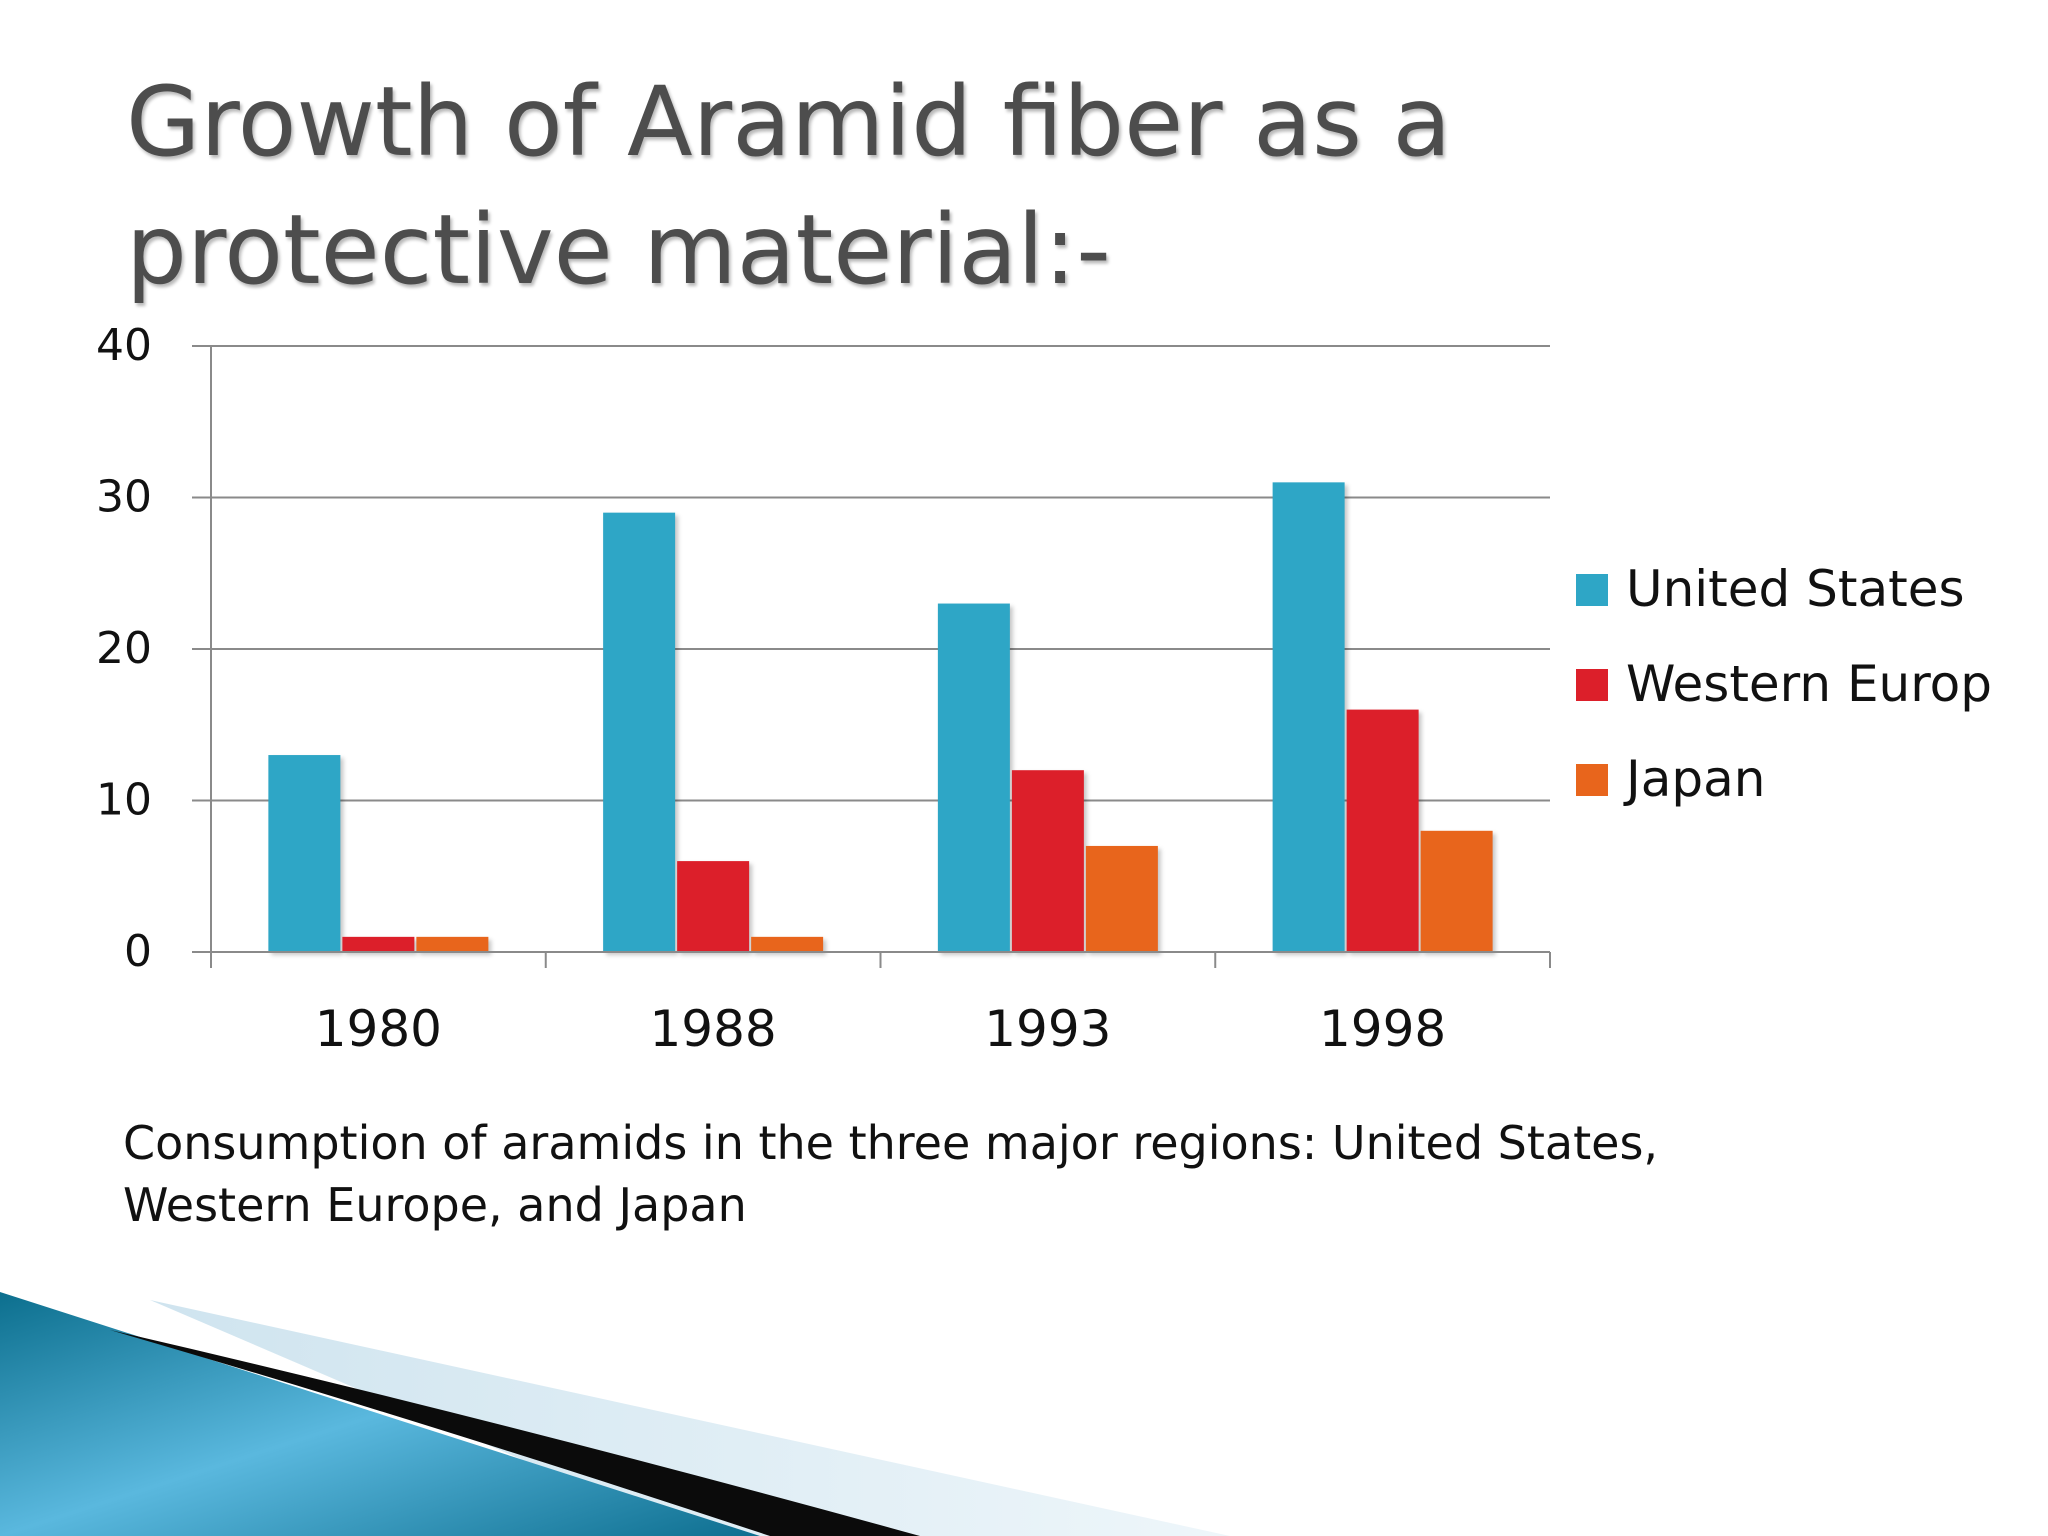  I want to click on title-line-2: protective material:-, so click(618, 250).